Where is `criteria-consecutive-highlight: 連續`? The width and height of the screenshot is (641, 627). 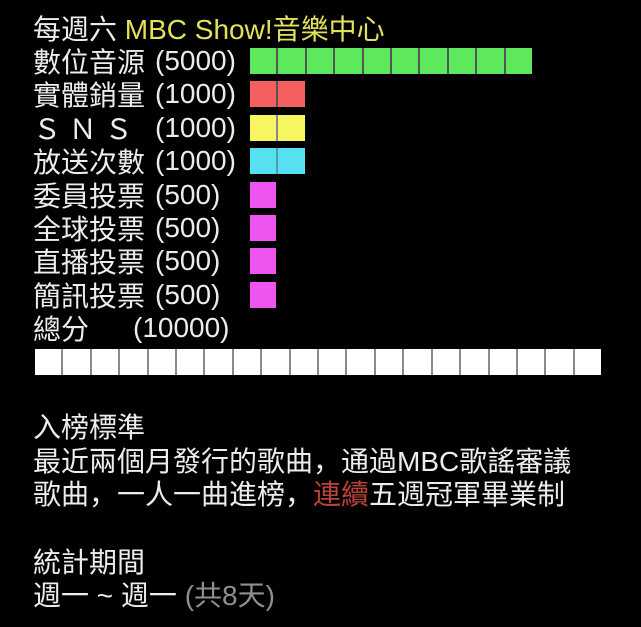 criteria-consecutive-highlight: 連續 is located at coordinates (341, 495).